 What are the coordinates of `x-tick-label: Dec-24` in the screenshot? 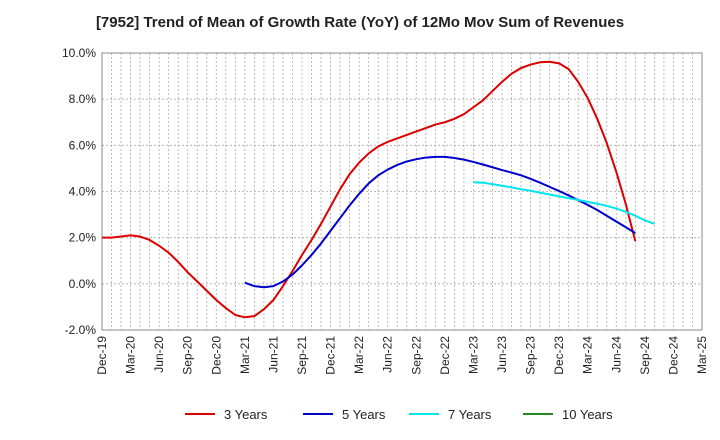 It's located at (673, 355).